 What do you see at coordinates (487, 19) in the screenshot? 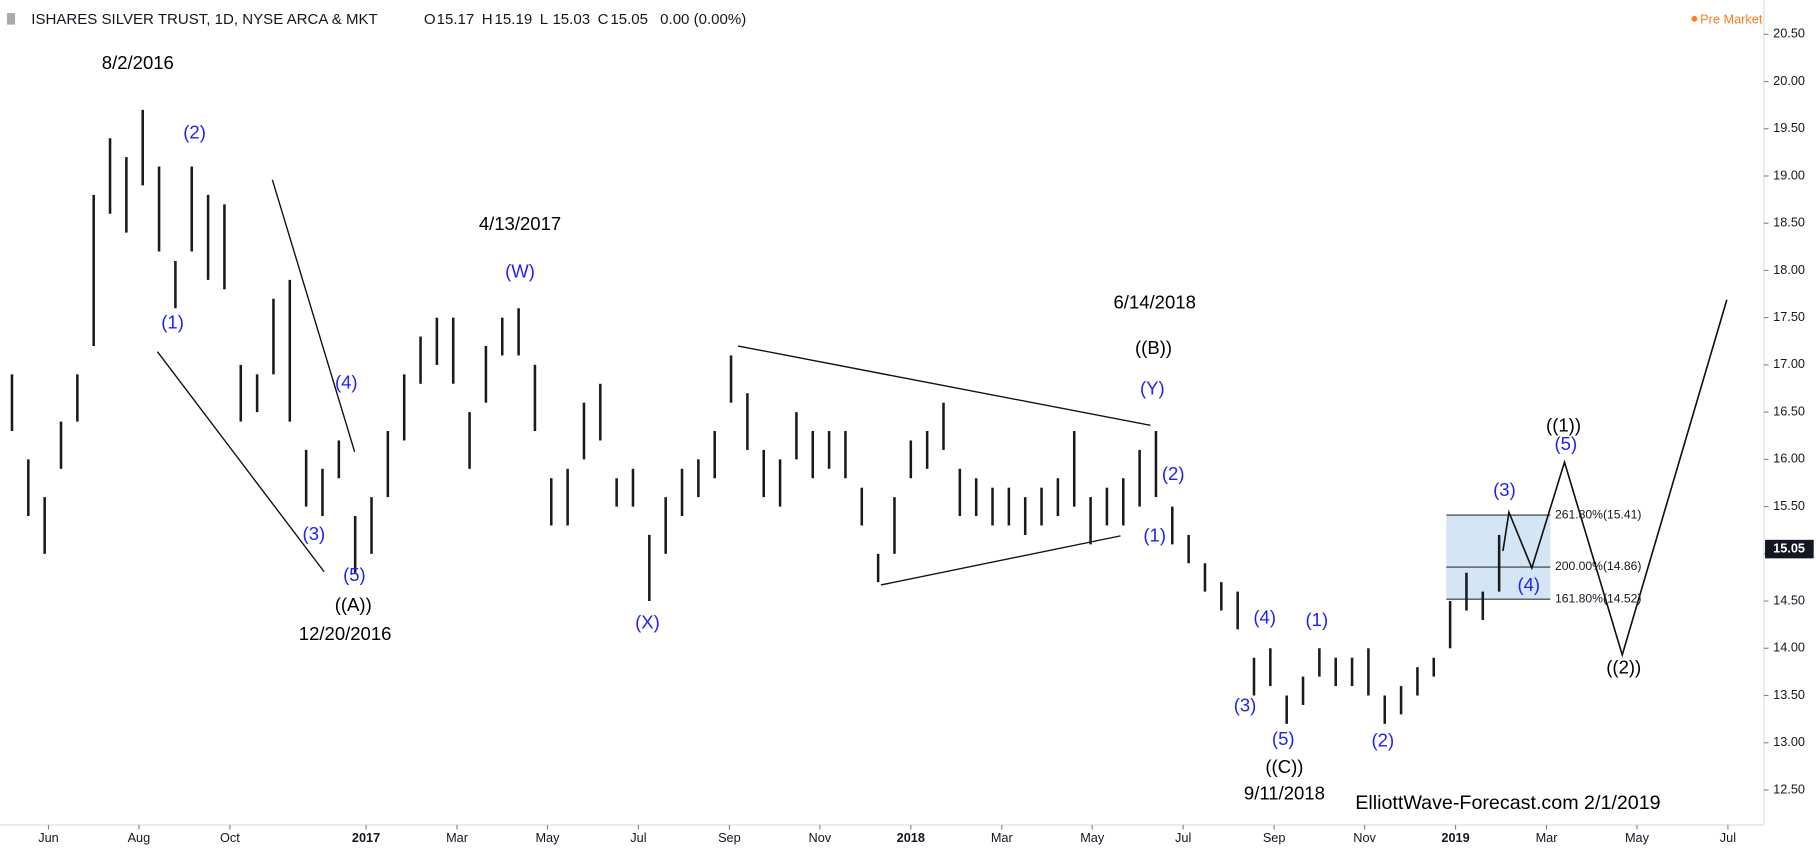
I see `ohlc-key: H` at bounding box center [487, 19].